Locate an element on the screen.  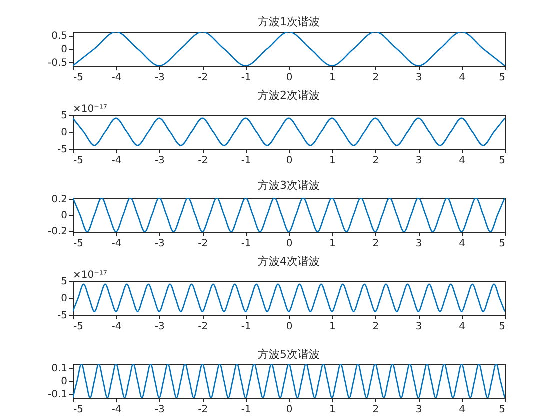
chart-title: 方波5次谐波 is located at coordinates (289, 354).